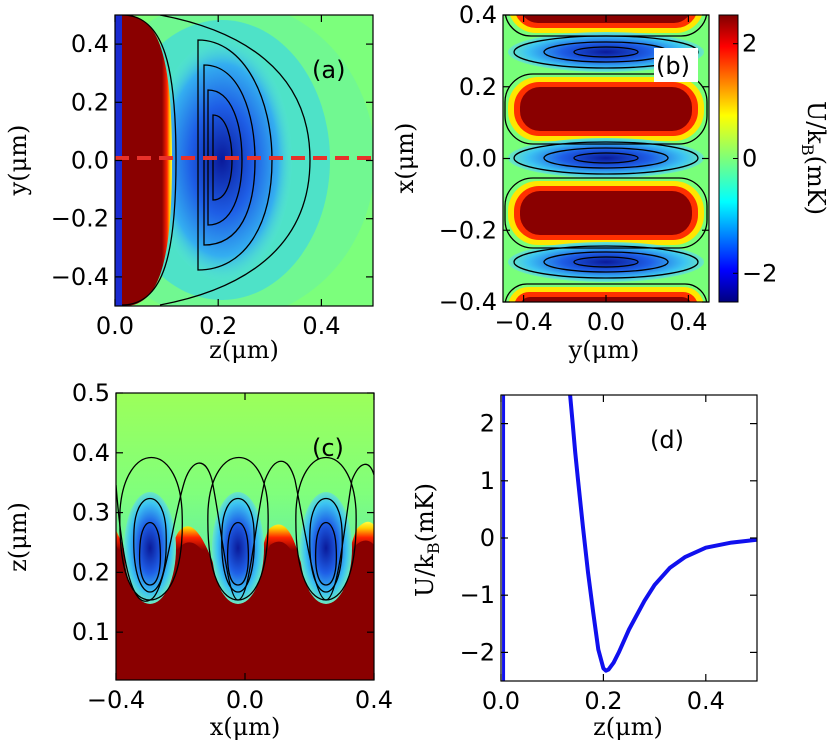  I want to click on panel-d-label: (d), so click(667, 440).